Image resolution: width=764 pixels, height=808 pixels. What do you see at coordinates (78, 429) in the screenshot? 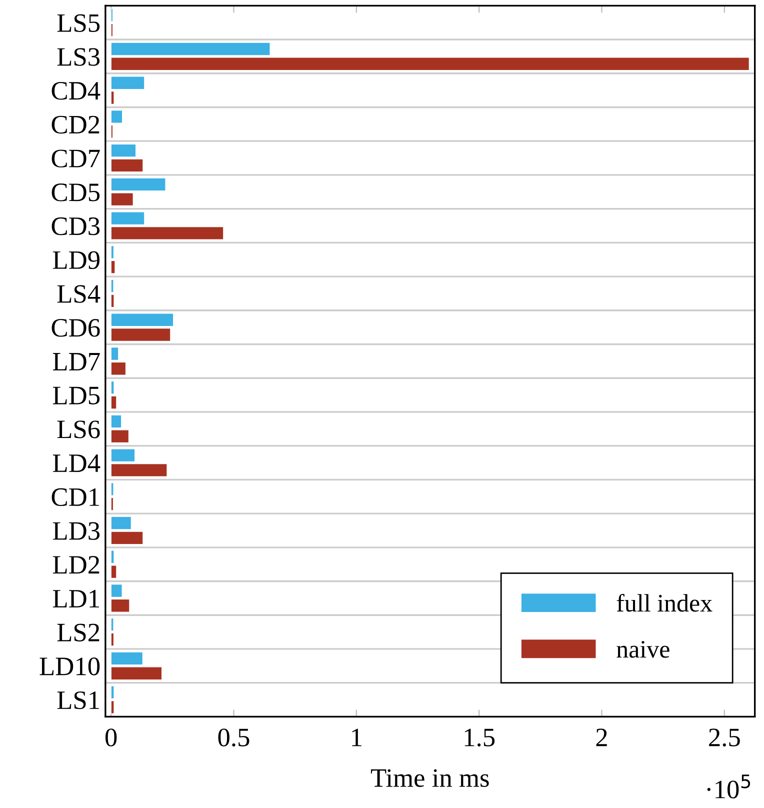
I see `y-tick-label: LS6` at bounding box center [78, 429].